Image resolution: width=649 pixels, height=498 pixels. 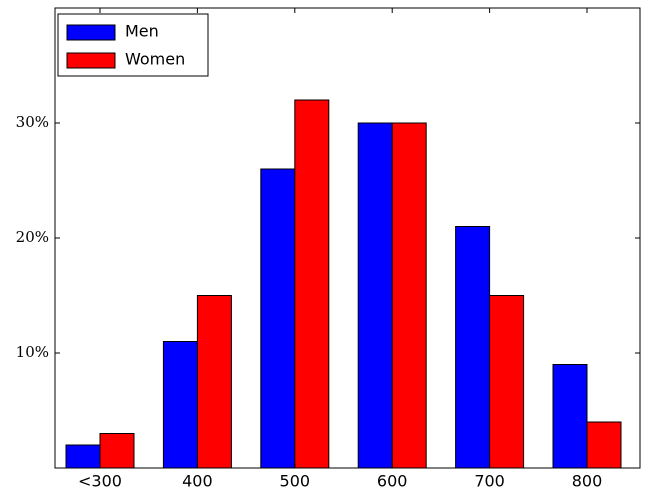 I want to click on x-tick-label: 600, so click(x=392, y=481).